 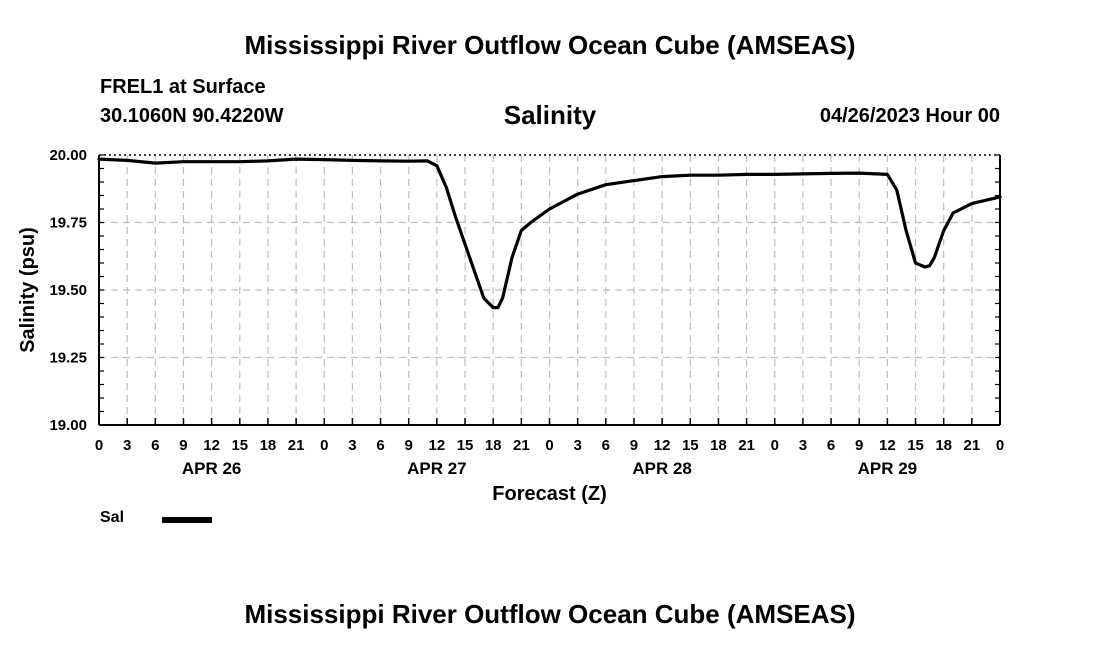 What do you see at coordinates (550, 115) in the screenshot?
I see `chart-subtitle: Salinity` at bounding box center [550, 115].